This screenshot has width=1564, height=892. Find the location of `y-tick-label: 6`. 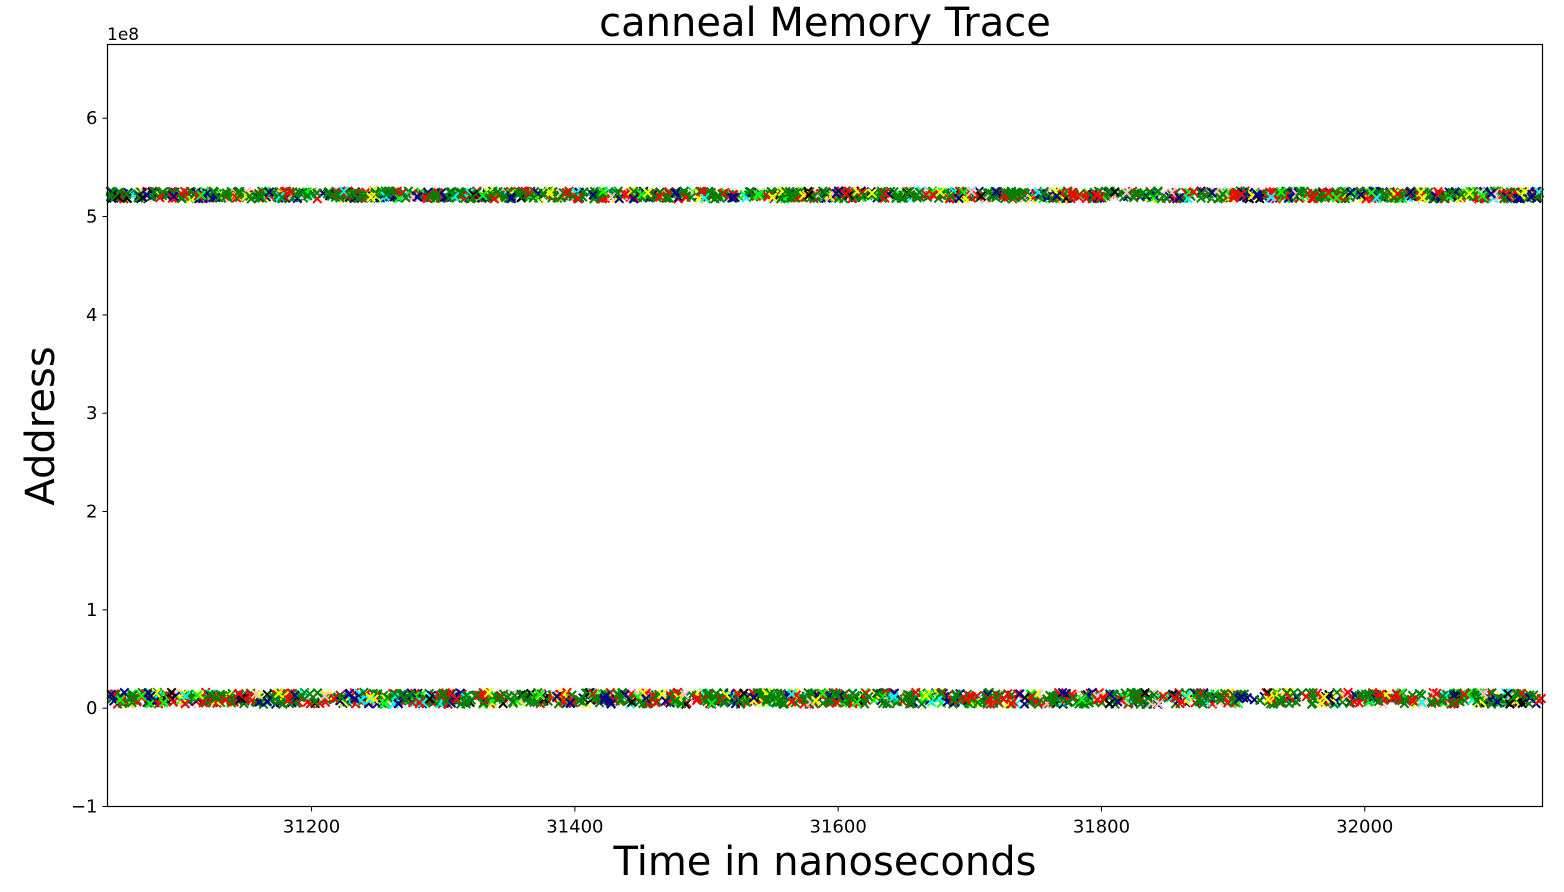

y-tick-label: 6 is located at coordinates (91, 118).